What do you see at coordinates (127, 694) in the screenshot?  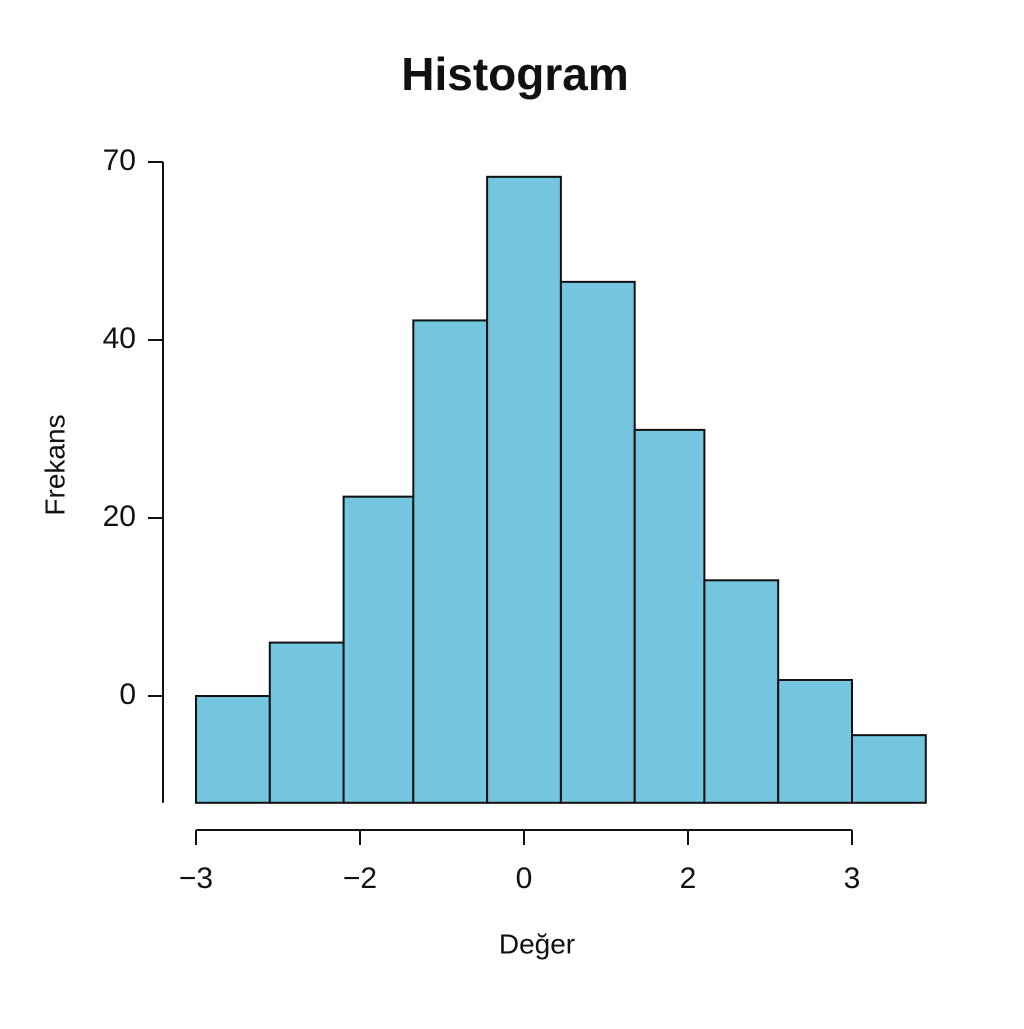 I see `y-tick-label: 0` at bounding box center [127, 694].